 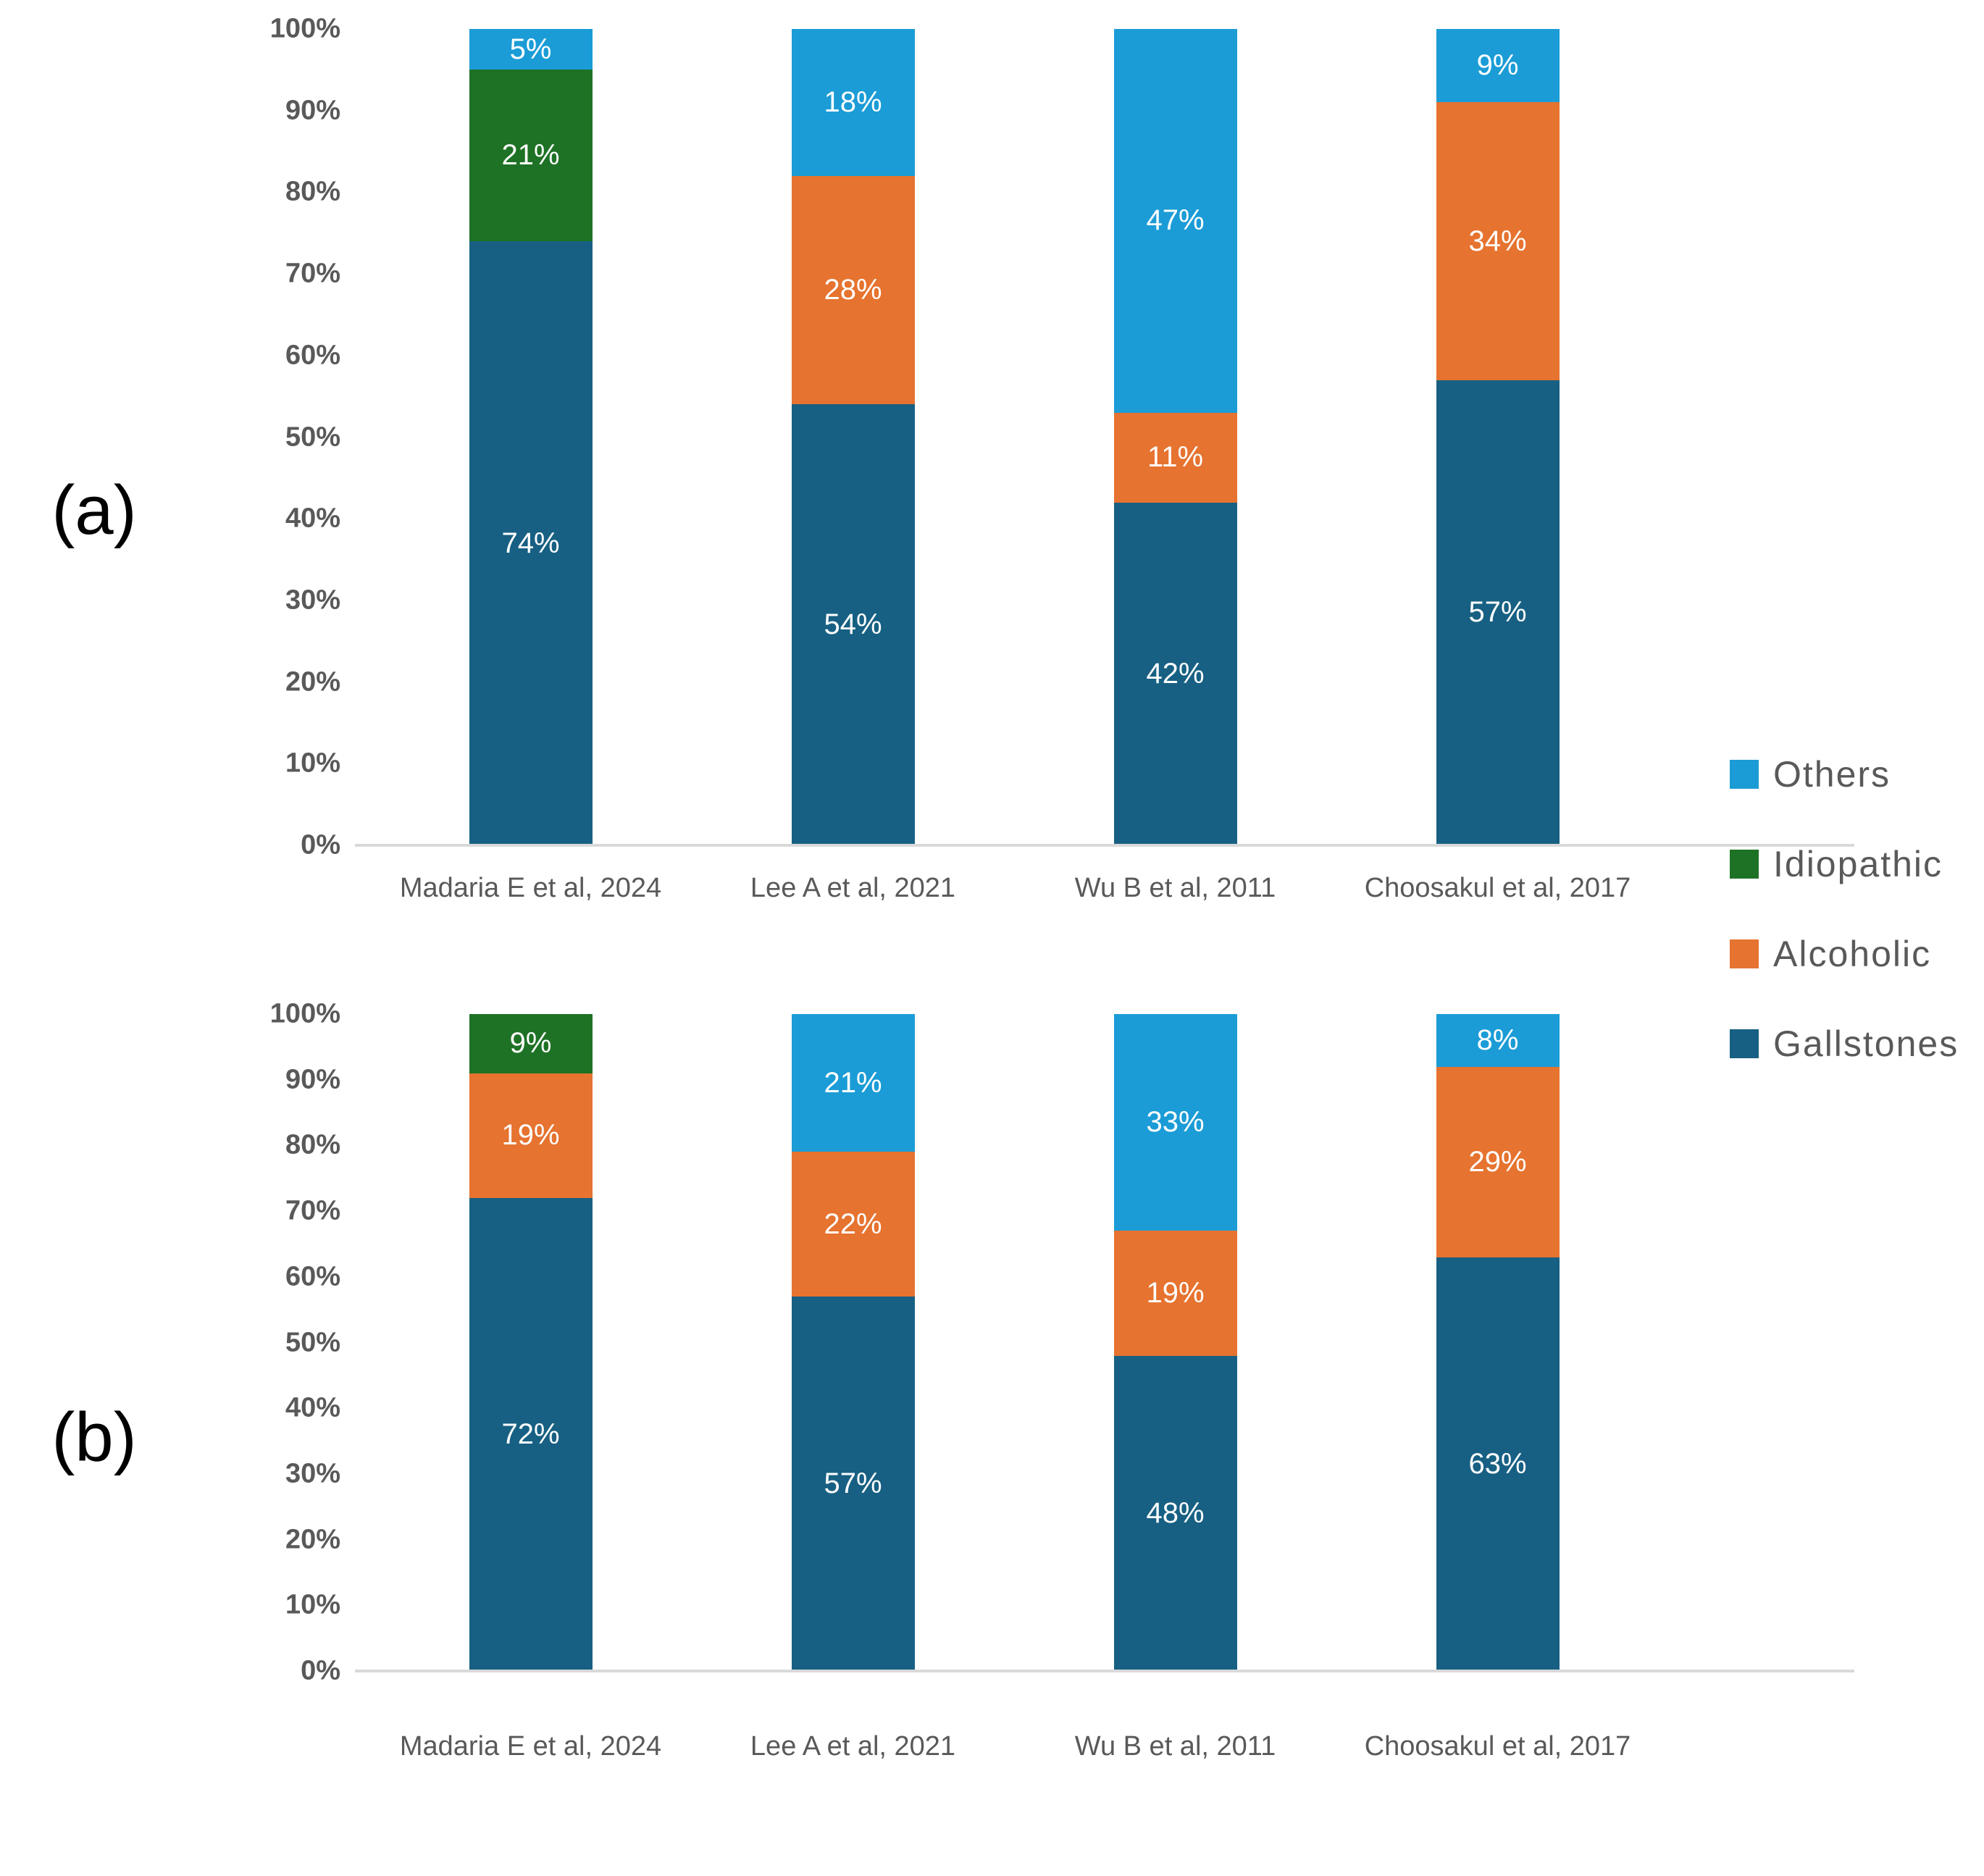 I want to click on legend-swatch-gallstones, so click(x=1745, y=1043).